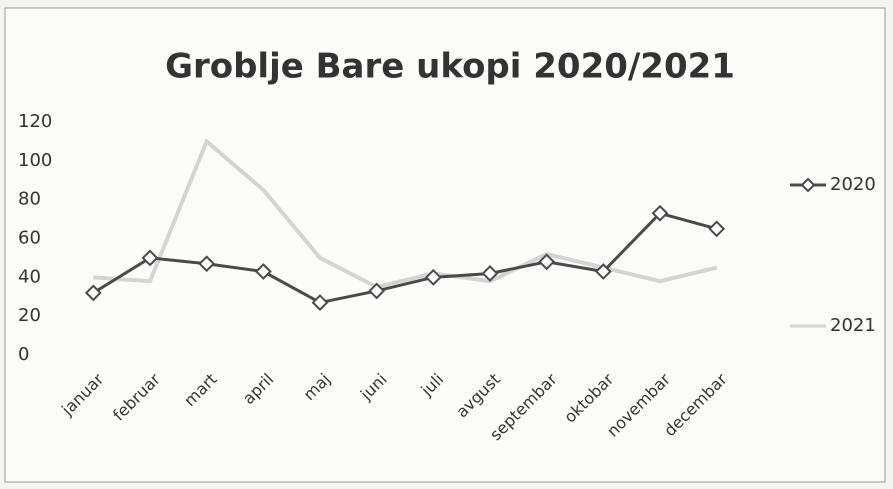 This screenshot has height=489, width=893. I want to click on y-tick-label: 0, so click(23, 354).